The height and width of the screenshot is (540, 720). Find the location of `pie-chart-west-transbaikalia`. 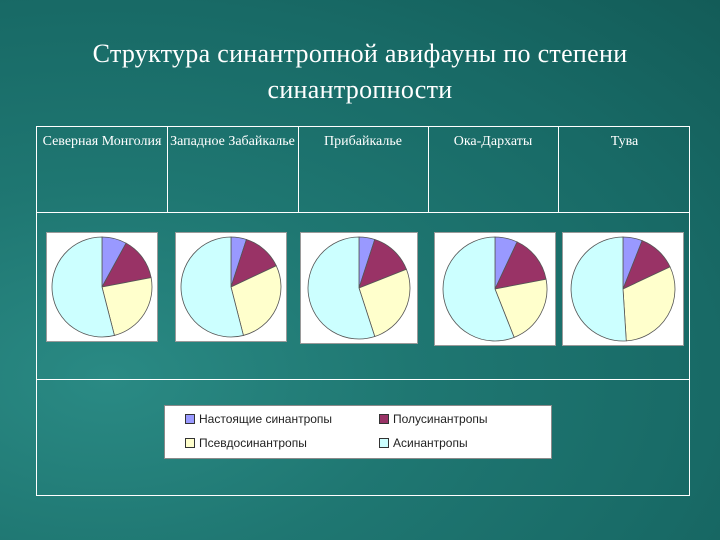

pie-chart-west-transbaikalia is located at coordinates (231, 287).